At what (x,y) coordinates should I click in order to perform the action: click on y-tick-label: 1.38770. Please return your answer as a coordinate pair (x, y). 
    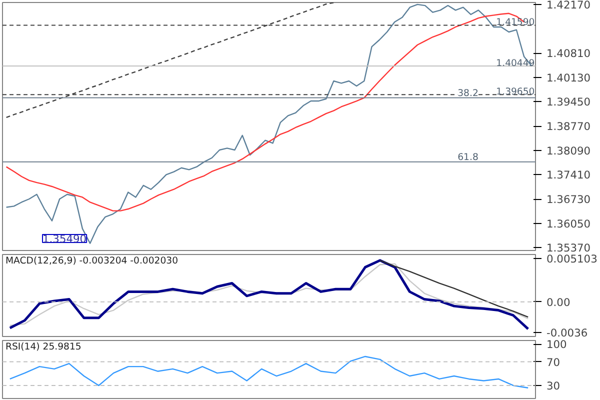
    Looking at the image, I should click on (568, 127).